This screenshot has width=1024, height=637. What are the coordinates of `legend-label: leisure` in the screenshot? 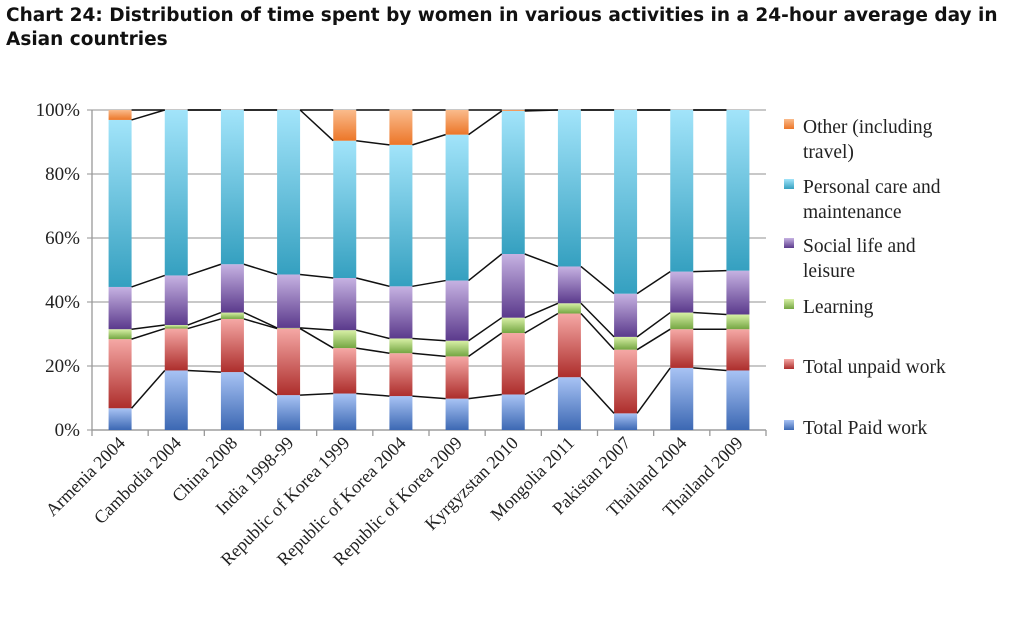 It's located at (829, 271).